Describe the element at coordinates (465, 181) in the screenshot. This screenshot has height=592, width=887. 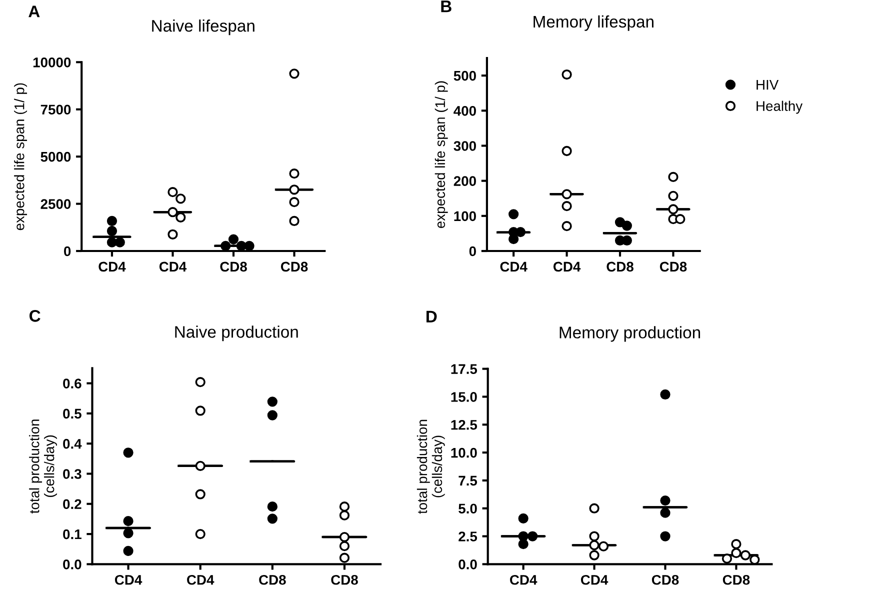
I see `y-tick-label: 200` at that location.